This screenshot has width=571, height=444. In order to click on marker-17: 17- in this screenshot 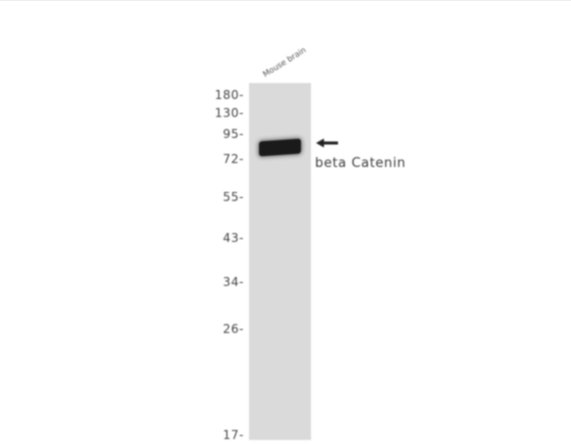, I will do `click(233, 435)`.